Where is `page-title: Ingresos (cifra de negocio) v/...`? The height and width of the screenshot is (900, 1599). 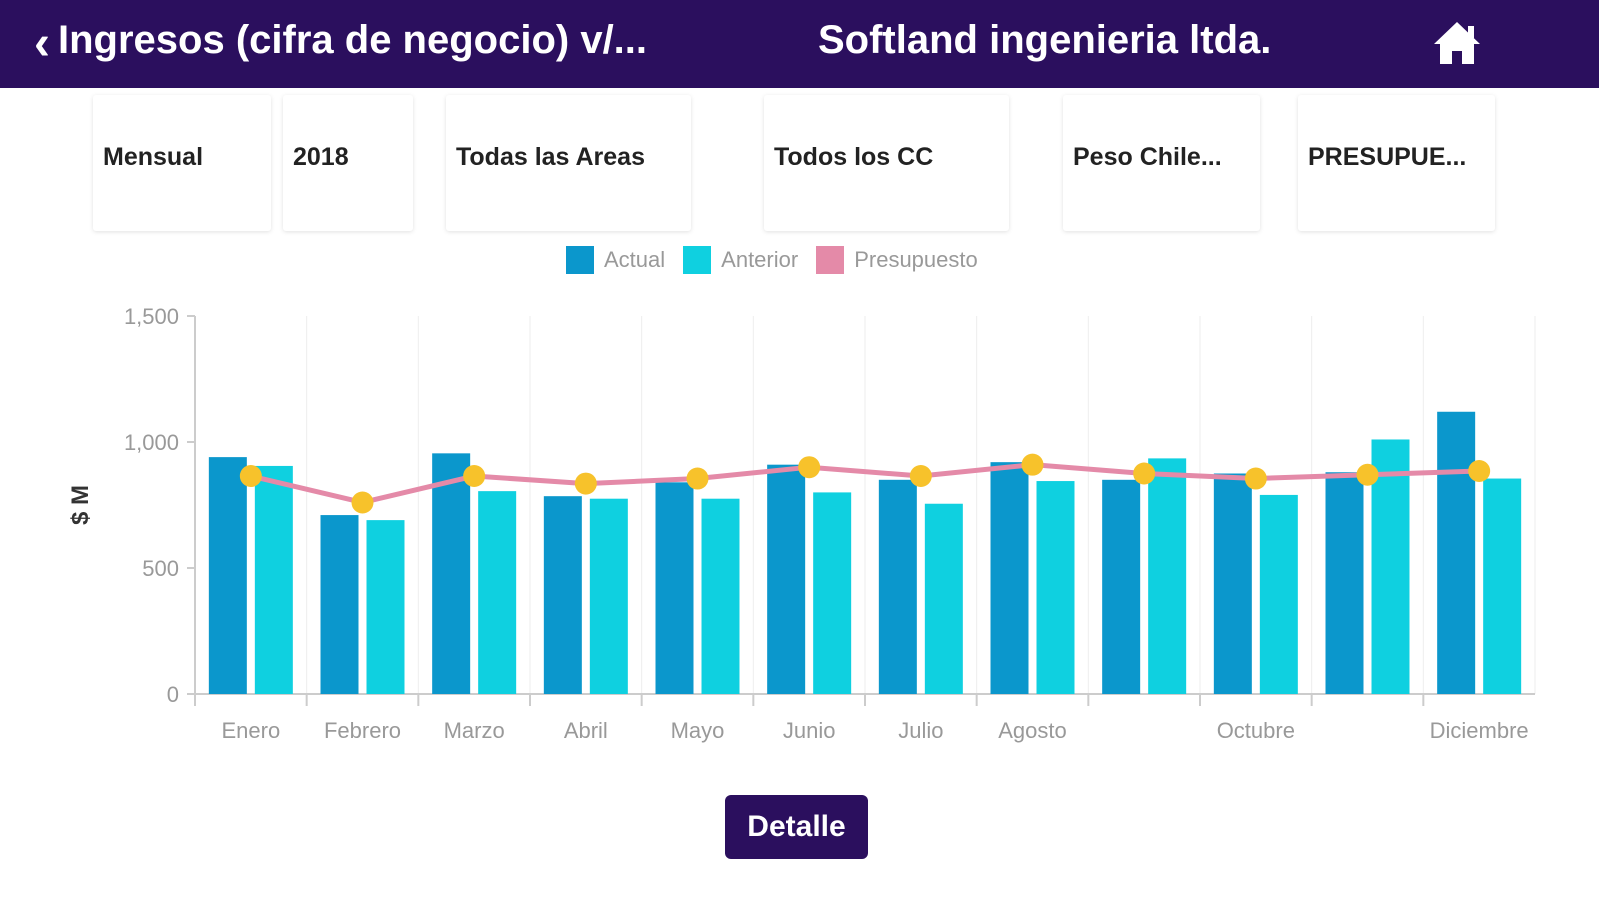 page-title: Ingresos (cifra de negocio) v/... is located at coordinates (353, 40).